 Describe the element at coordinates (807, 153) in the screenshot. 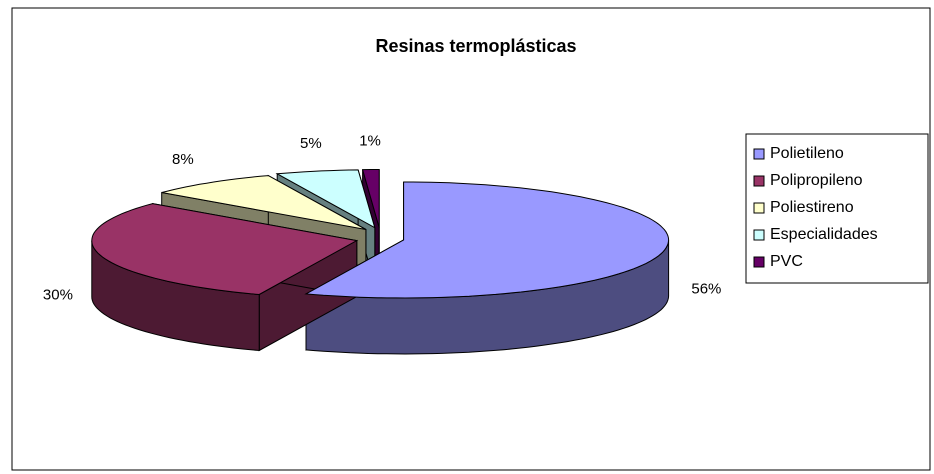

I see `legend-label: Polietileno` at that location.